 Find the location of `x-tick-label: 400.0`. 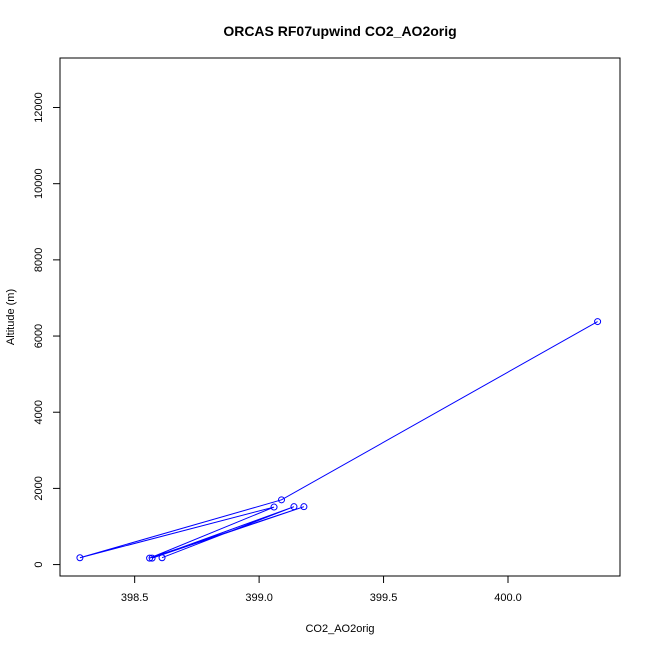

x-tick-label: 400.0 is located at coordinates (508, 598).